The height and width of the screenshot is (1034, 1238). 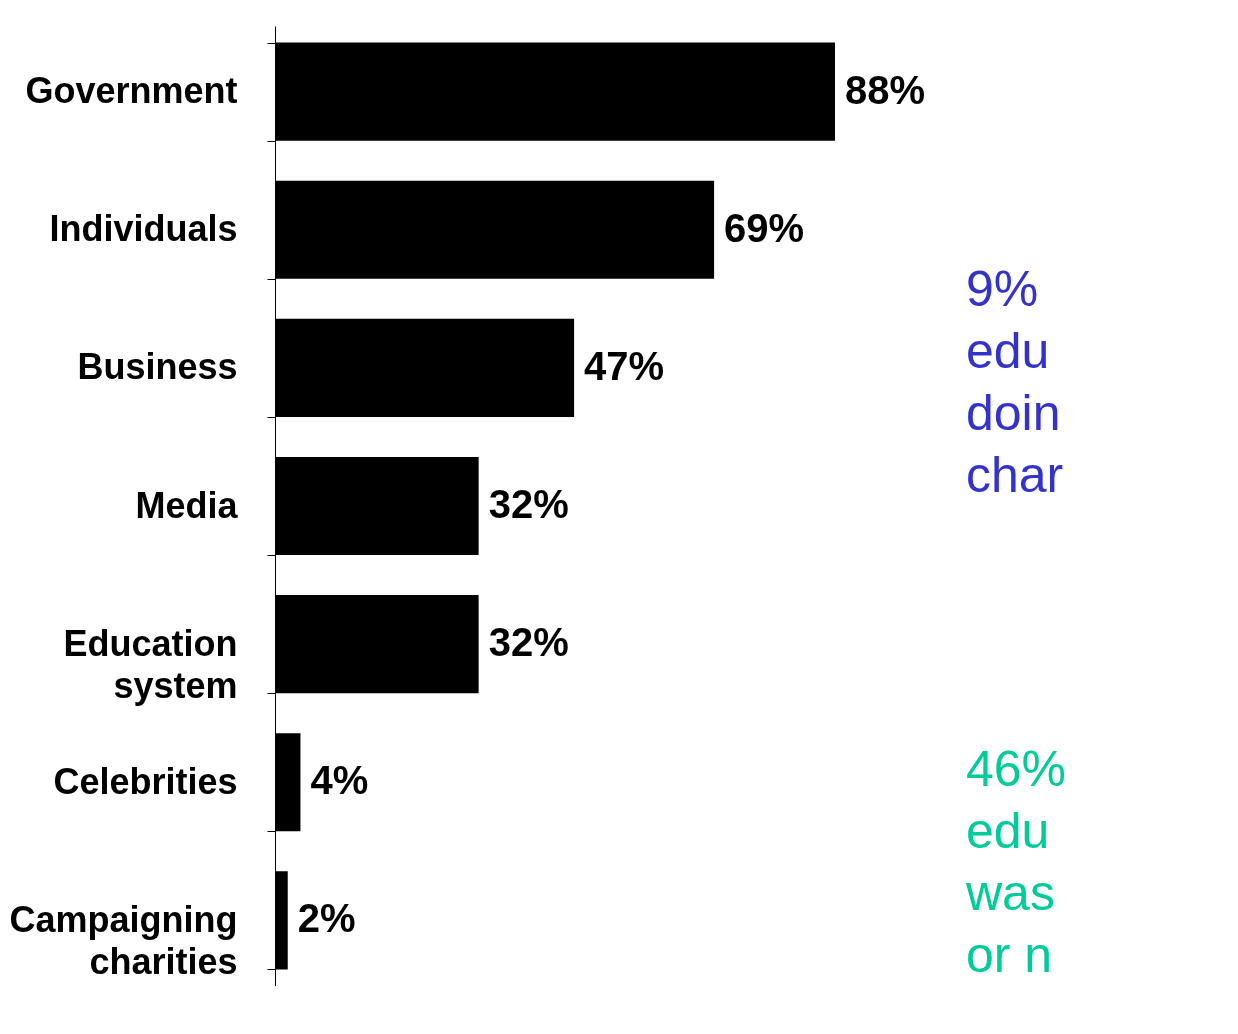 What do you see at coordinates (145, 781) in the screenshot?
I see `y-tick-label: Celebrities` at bounding box center [145, 781].